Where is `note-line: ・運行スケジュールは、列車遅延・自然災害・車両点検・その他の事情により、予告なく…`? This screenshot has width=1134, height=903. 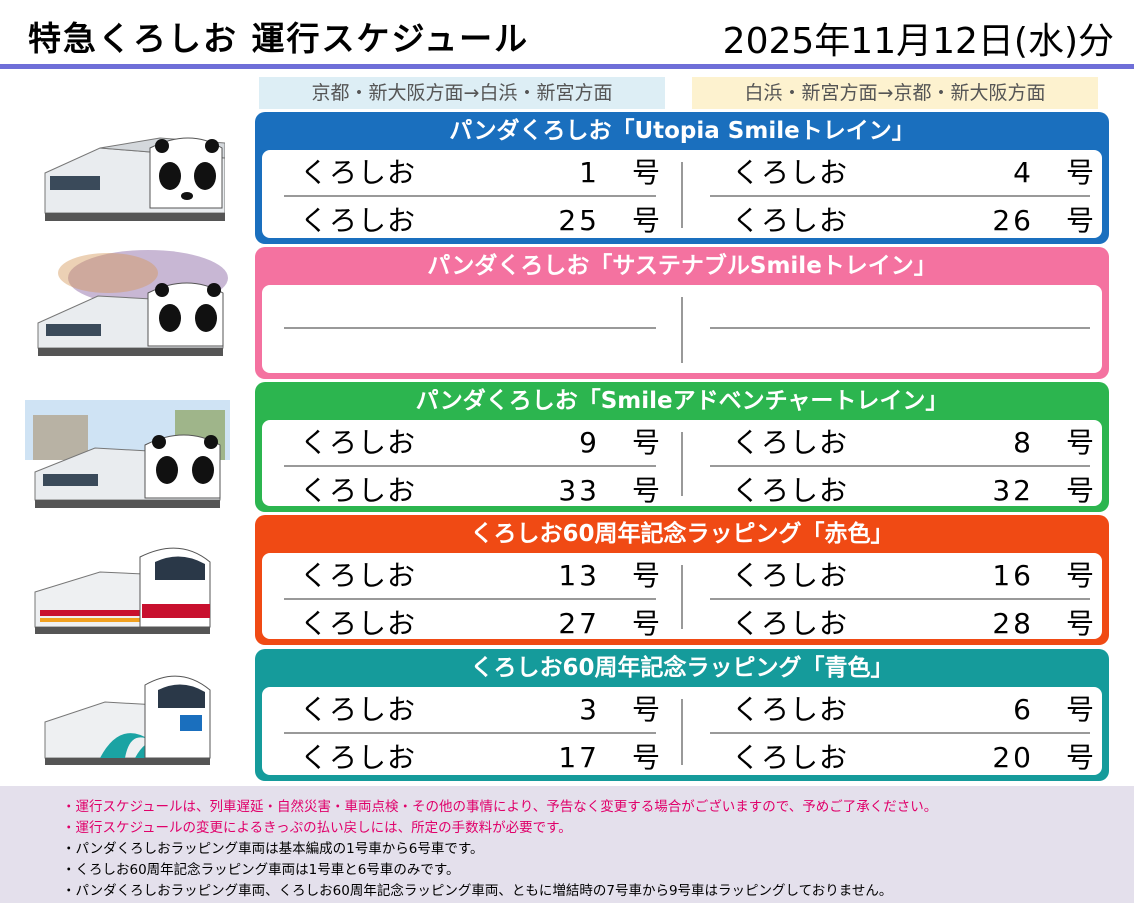
note-line: ・運行スケジュールは、列車遅延・自然災害・車両点検・その他の事情により、予告なく… is located at coordinates (500, 807).